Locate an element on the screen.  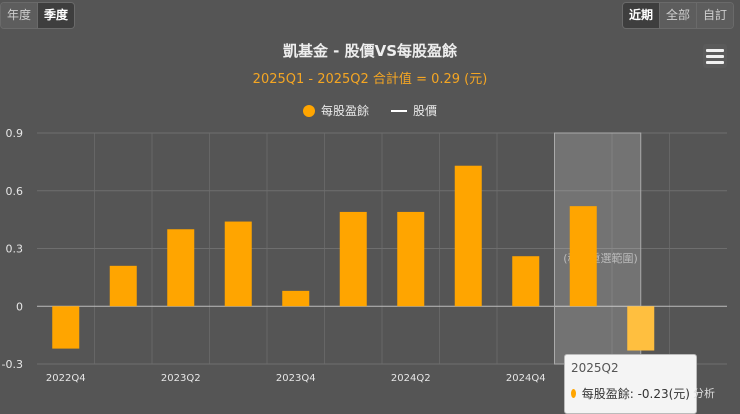
legend-label-price: 股價 is located at coordinates (425, 111).